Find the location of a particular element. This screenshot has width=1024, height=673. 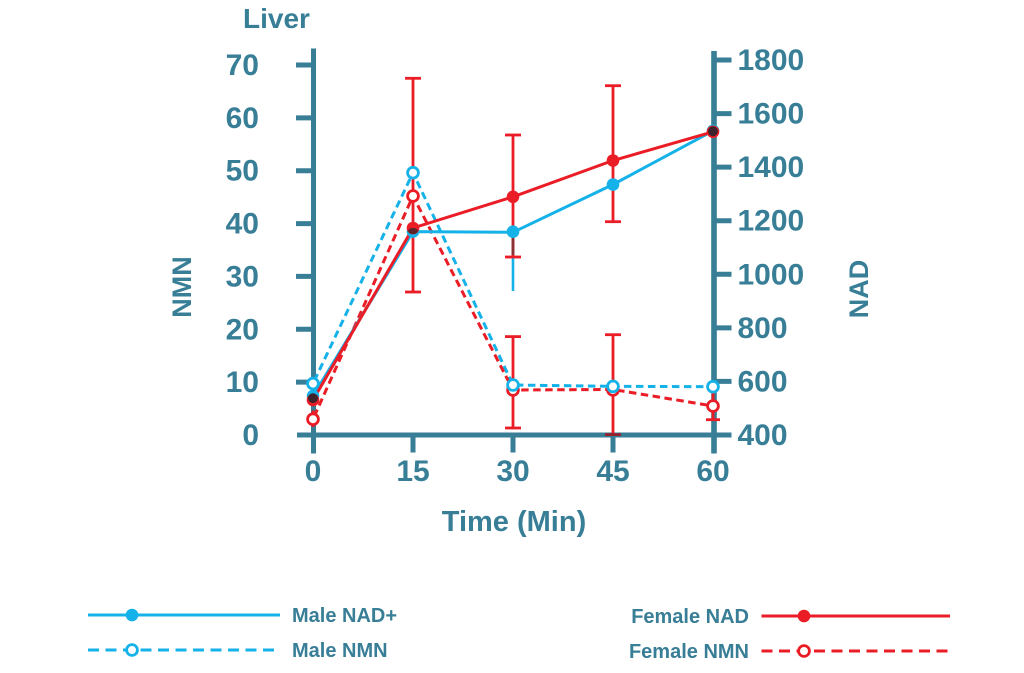

svg-text: 800 is located at coordinates (763, 328).